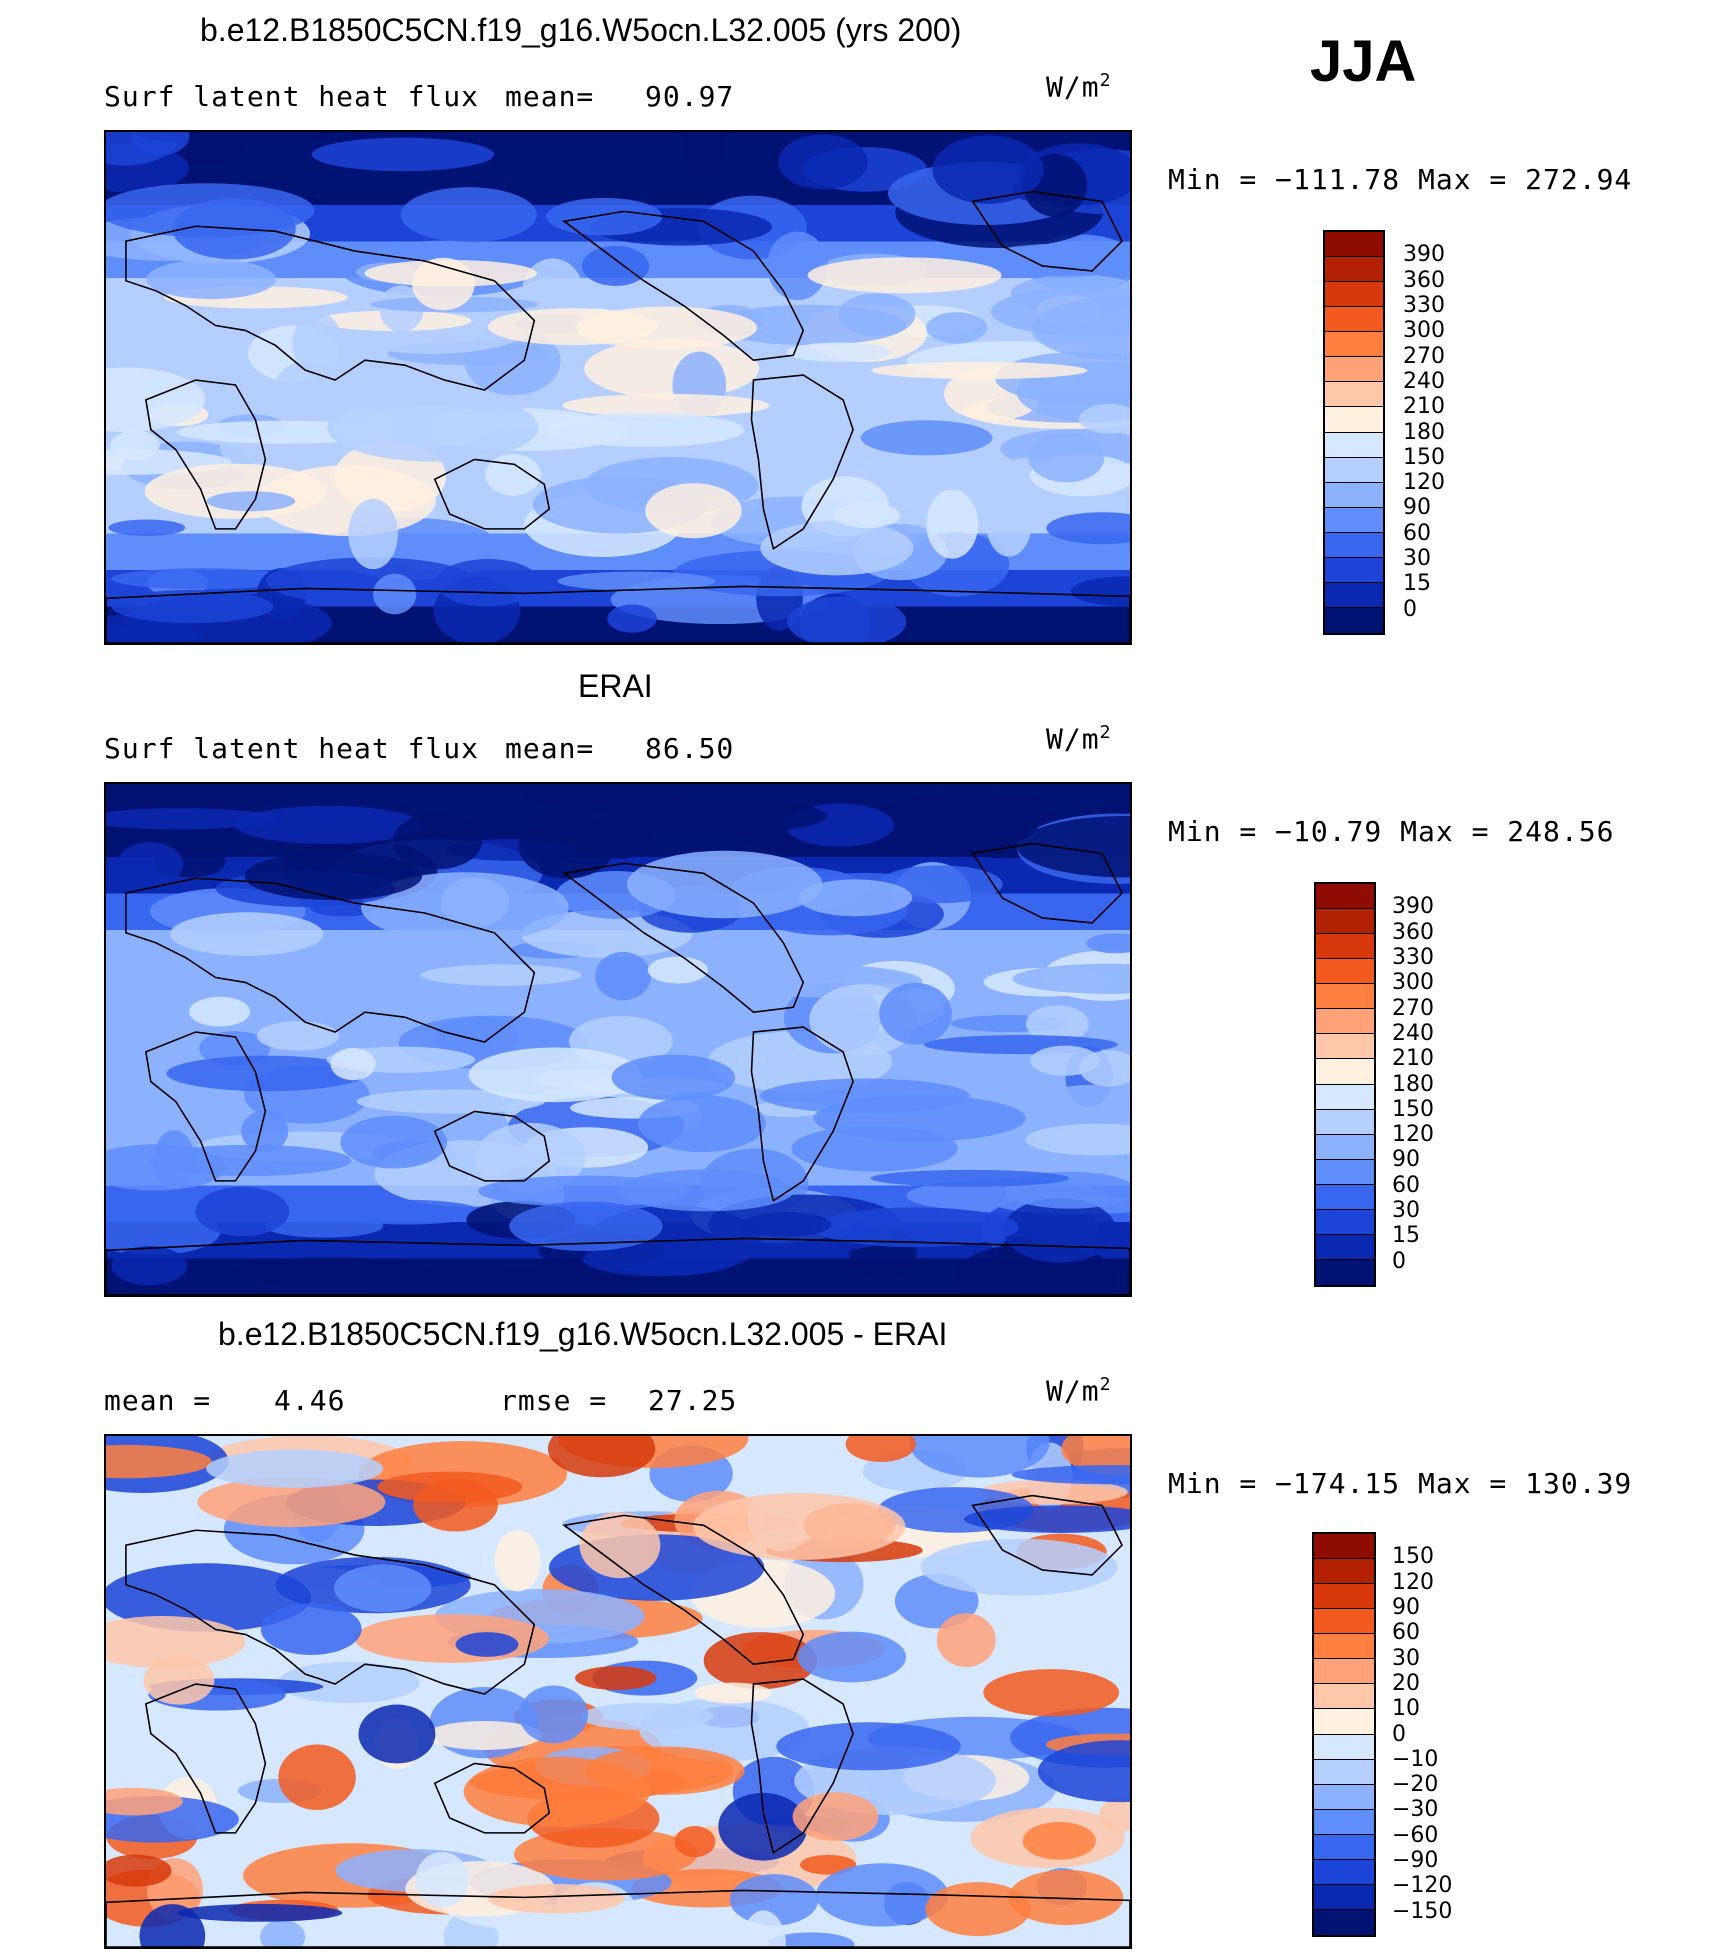 Image resolution: width=1710 pixels, height=1952 pixels. Describe the element at coordinates (1424, 457) in the screenshot. I see `colorbar-tick-label: 150` at that location.